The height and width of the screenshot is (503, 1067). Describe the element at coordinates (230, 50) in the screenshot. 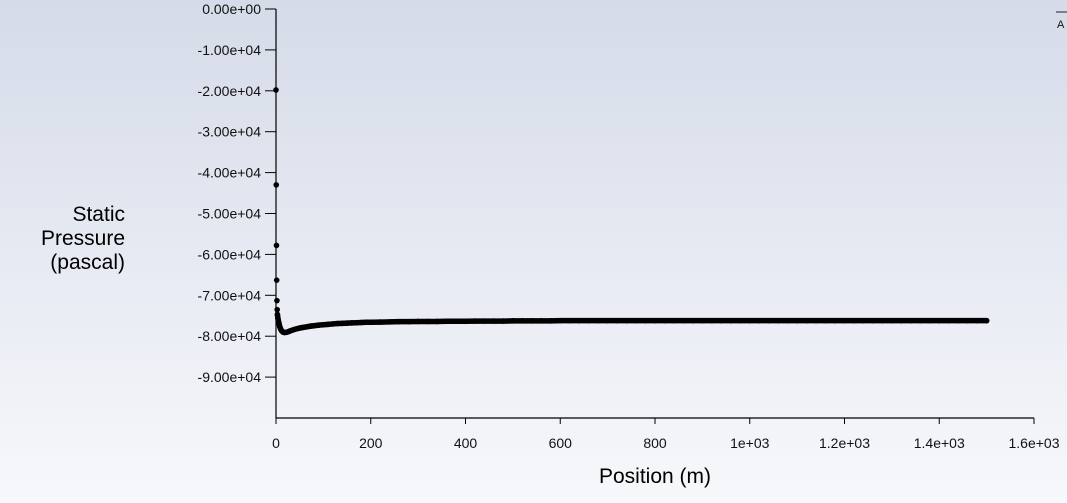

I see `y-tick-label: -1.00e+04` at that location.